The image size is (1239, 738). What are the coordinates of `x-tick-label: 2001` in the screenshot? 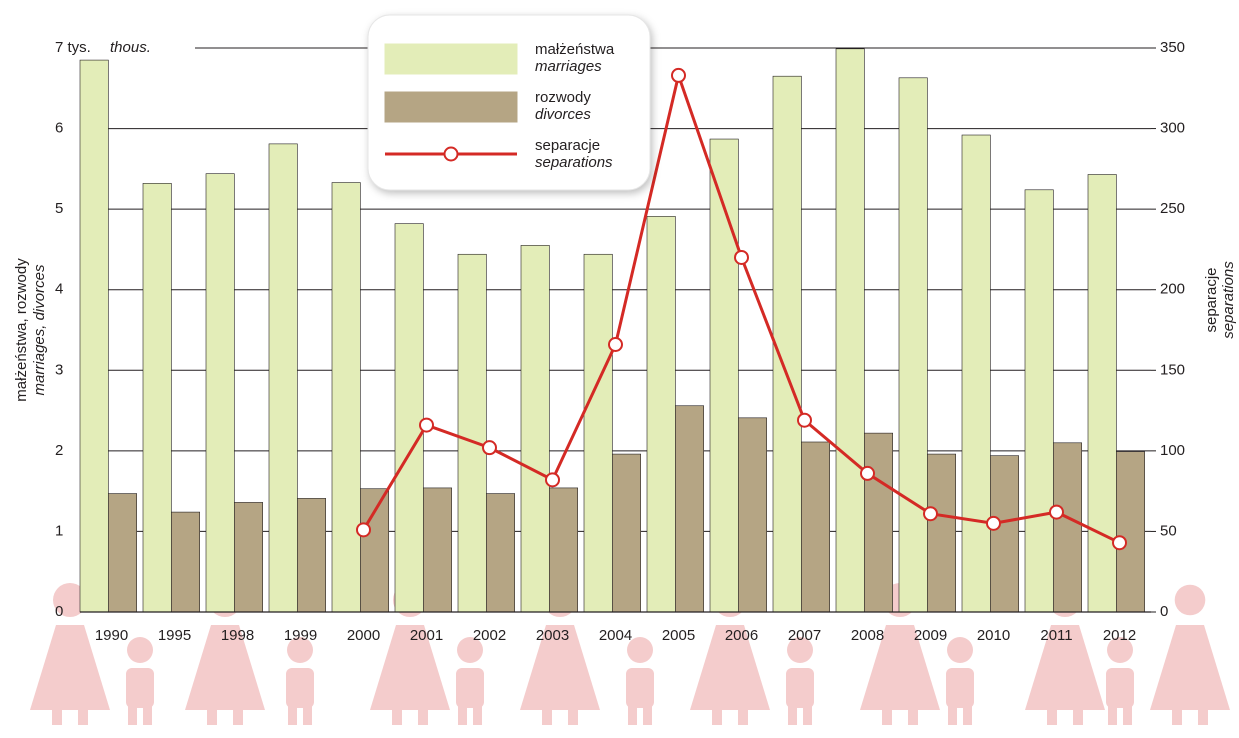 It's located at (426, 635).